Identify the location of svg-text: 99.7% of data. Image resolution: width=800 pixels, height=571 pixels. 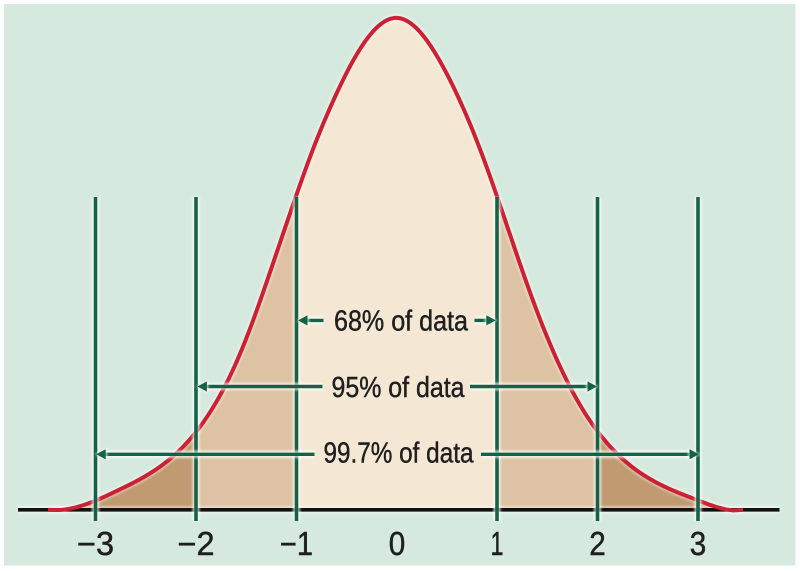
(399, 454).